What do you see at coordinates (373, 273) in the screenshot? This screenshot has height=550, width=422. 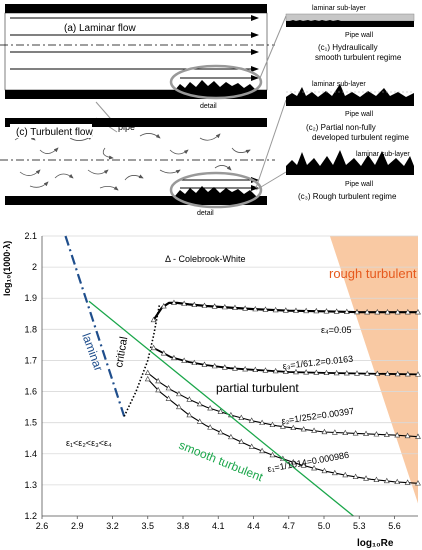 I see `rough-turbulent-label: rough turbulent` at bounding box center [373, 273].